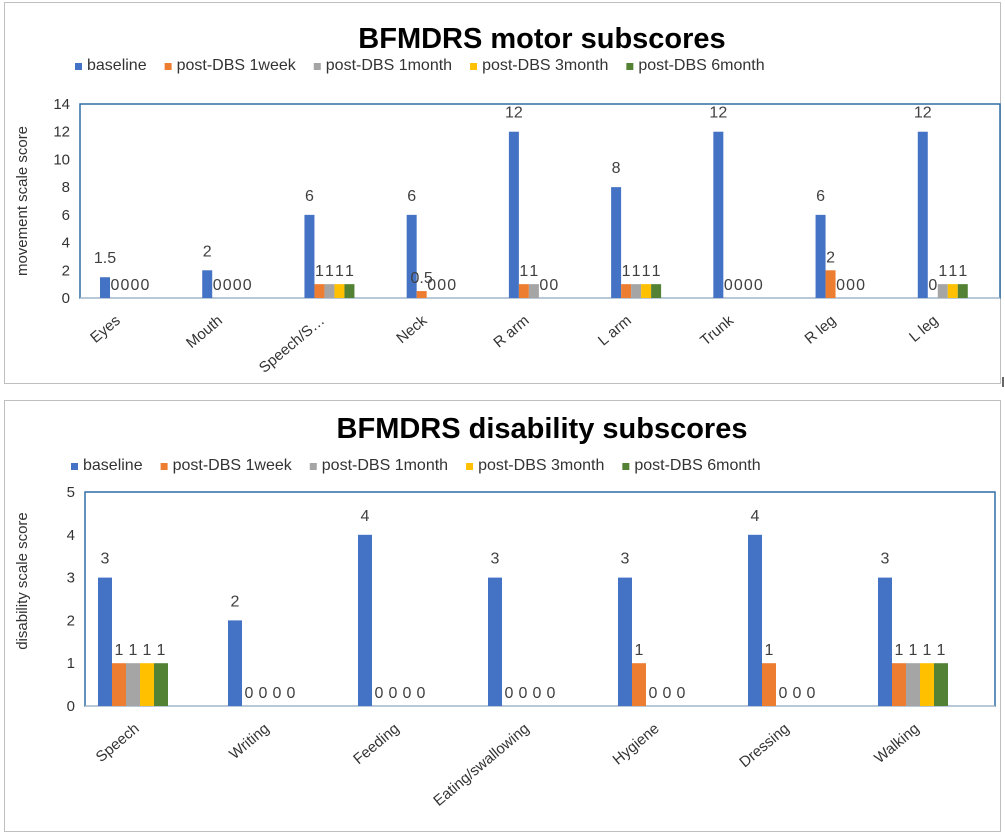  Describe the element at coordinates (105, 329) in the screenshot. I see `x-tick-label: Eyes` at that location.